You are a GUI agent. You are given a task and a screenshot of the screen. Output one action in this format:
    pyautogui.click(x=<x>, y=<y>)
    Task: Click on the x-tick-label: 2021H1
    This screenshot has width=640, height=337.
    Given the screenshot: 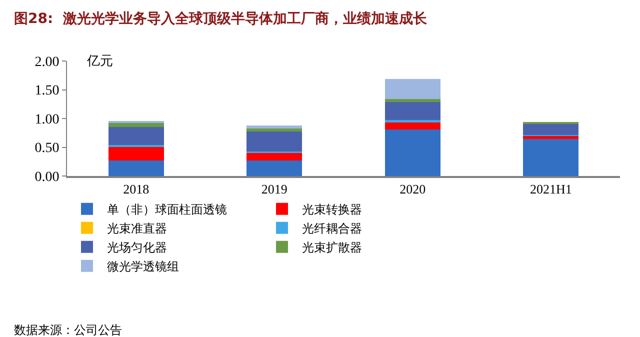 What is the action you would take?
    pyautogui.click(x=551, y=188)
    